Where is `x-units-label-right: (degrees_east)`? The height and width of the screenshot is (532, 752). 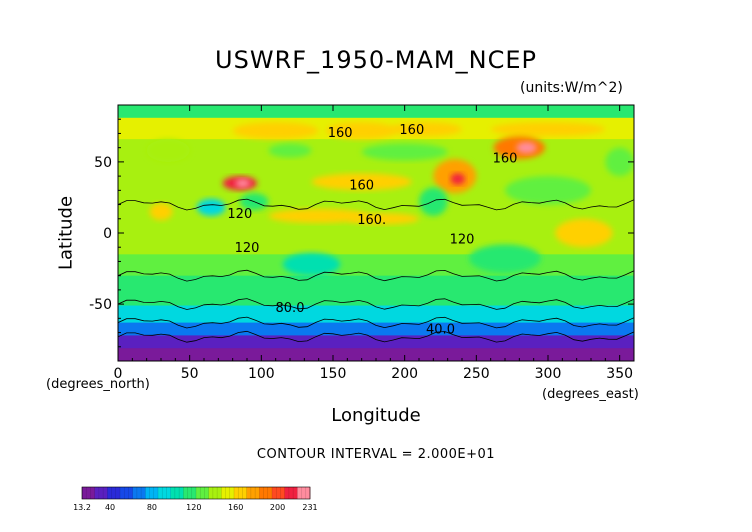
x-units-label-right: (degrees_east) is located at coordinates (590, 394).